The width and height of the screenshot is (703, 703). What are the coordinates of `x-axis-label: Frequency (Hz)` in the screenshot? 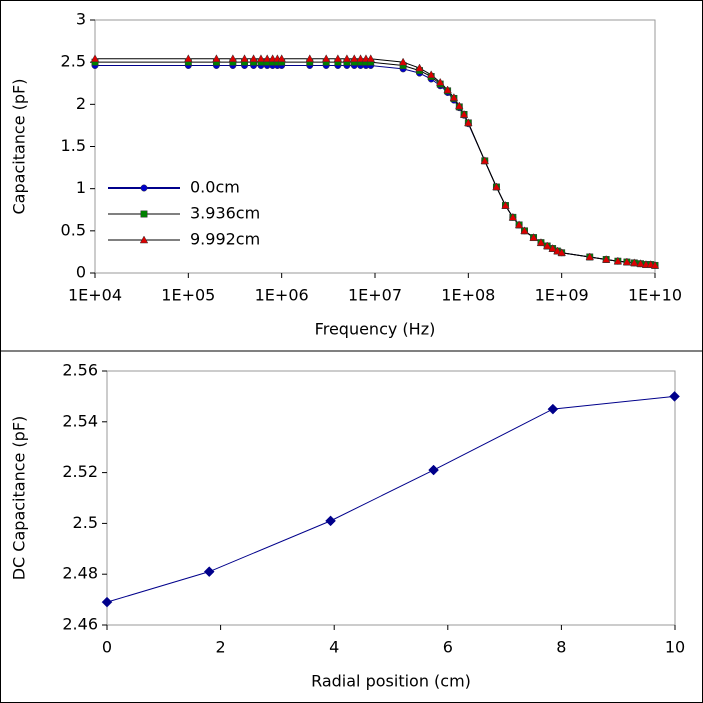 It's located at (375, 329).